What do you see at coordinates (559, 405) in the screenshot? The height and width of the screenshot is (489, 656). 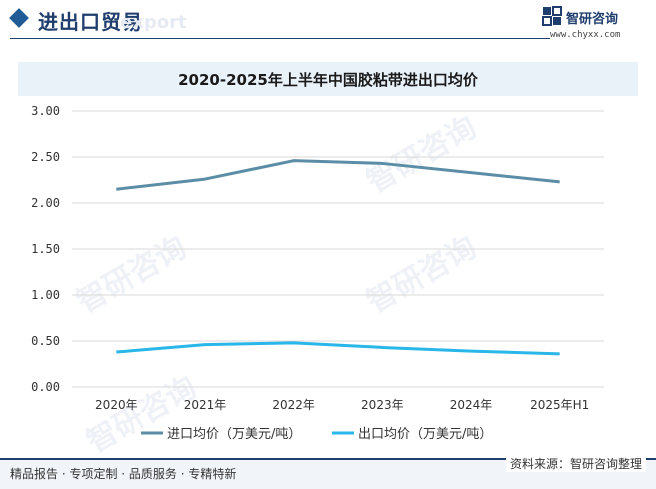 I see `x-tick-label: 2025年H1` at bounding box center [559, 405].